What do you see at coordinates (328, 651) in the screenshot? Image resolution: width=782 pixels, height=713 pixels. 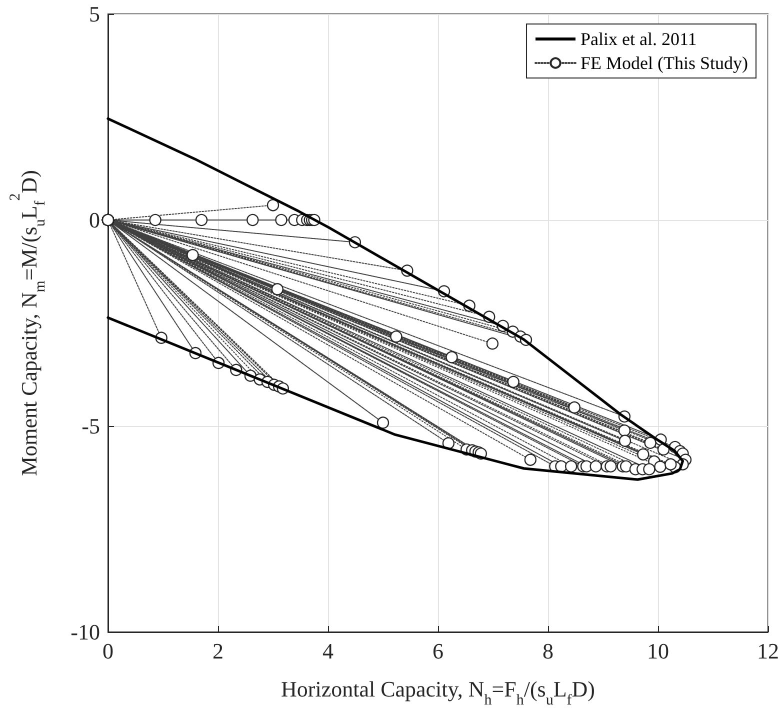 I see `x-tick-label: 4` at bounding box center [328, 651].